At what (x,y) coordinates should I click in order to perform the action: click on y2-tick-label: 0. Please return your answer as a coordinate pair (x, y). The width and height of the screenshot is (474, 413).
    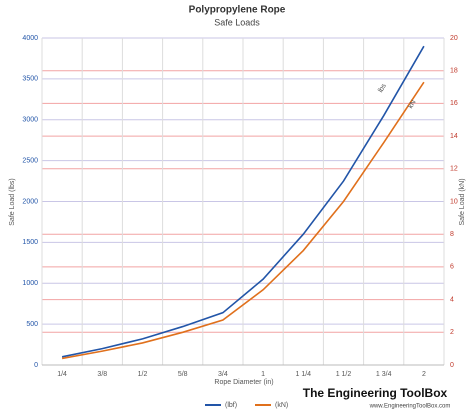
    Looking at the image, I should click on (452, 365).